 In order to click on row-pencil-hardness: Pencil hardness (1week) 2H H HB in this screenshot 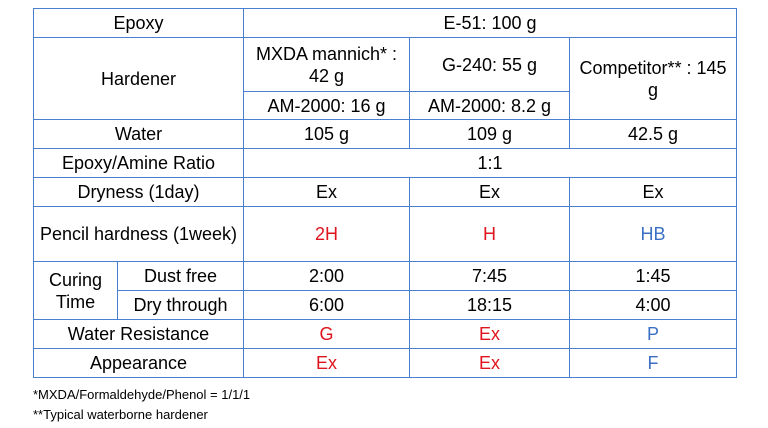, I will do `click(385, 234)`.